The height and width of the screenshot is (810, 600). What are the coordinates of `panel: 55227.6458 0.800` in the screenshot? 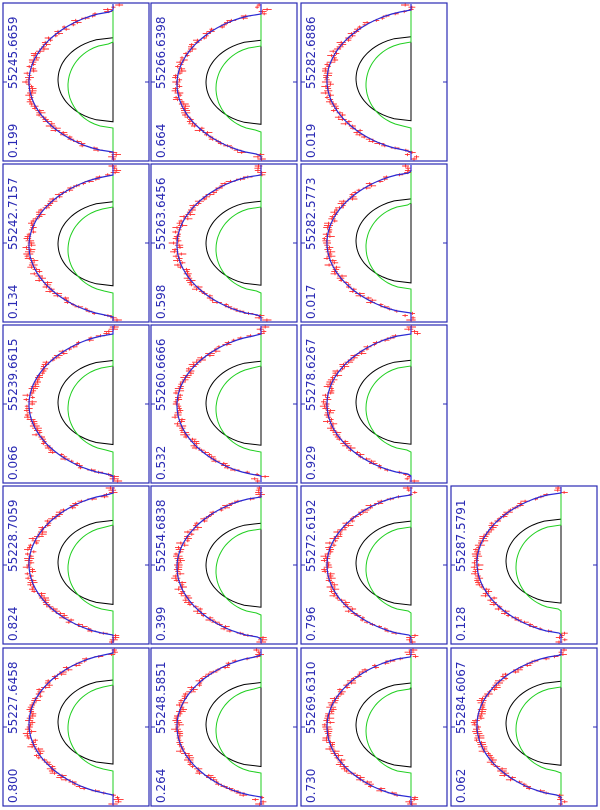 It's located at (76, 727).